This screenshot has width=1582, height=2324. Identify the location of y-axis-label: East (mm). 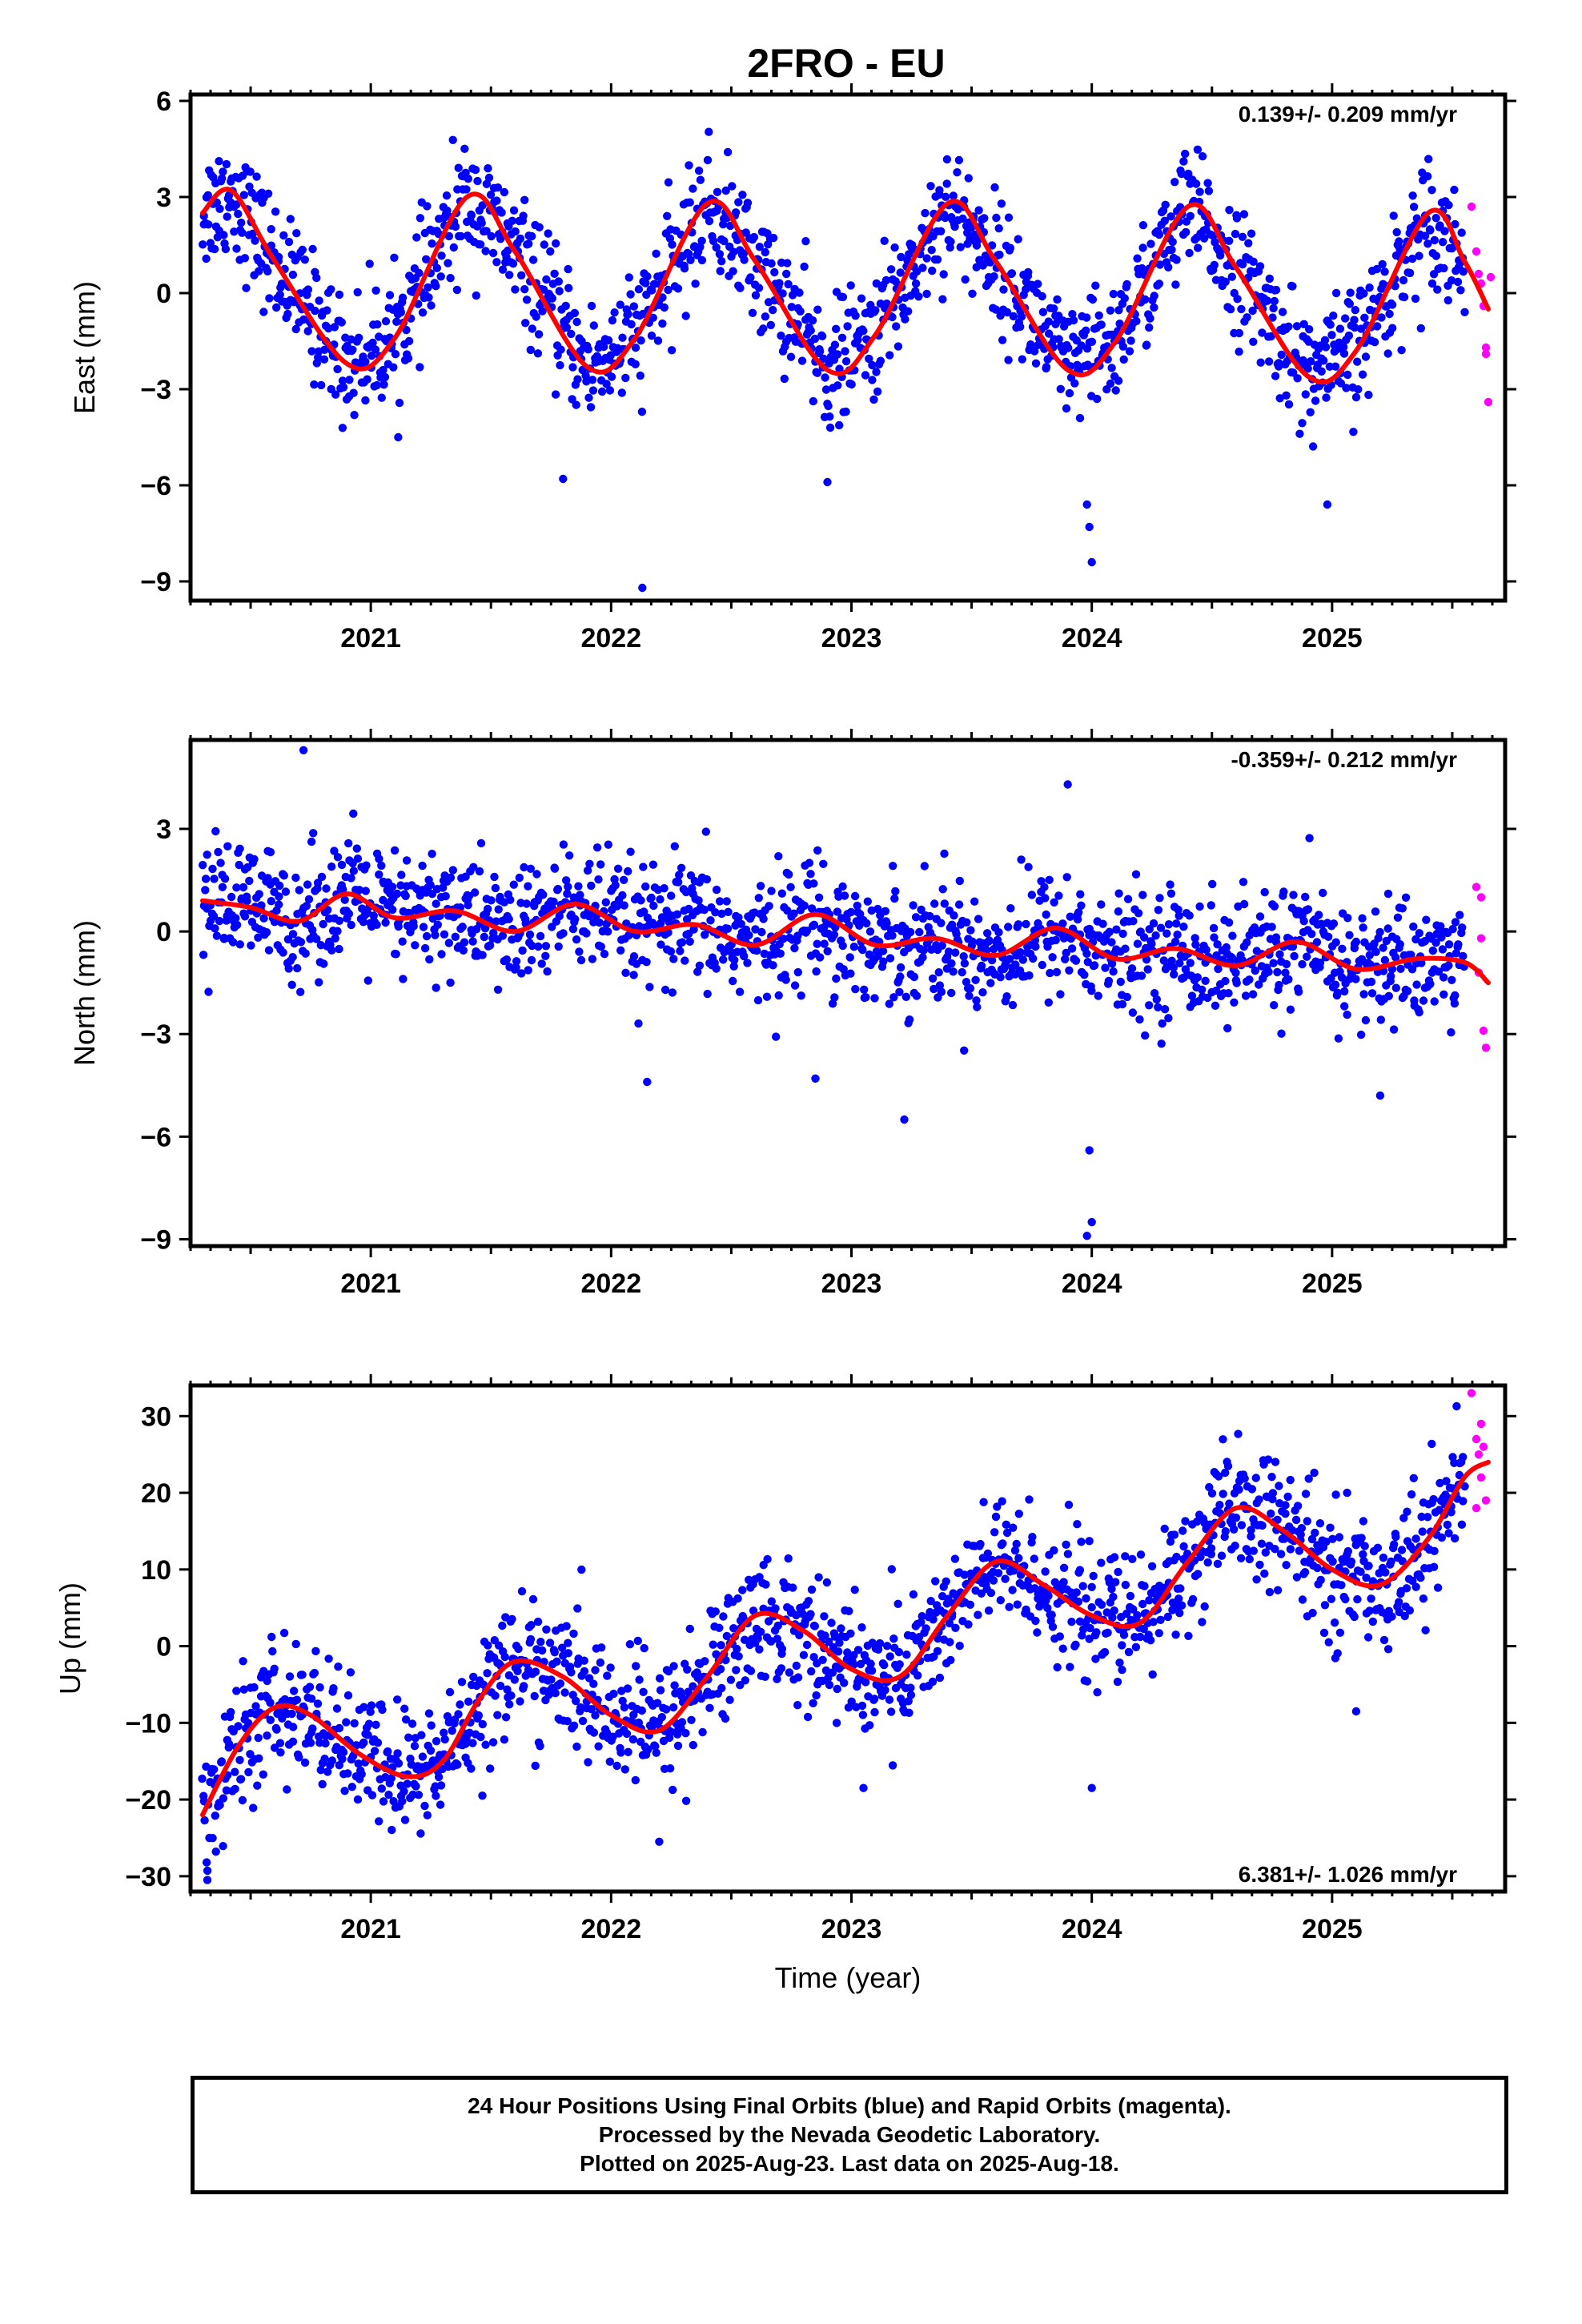
(84, 347).